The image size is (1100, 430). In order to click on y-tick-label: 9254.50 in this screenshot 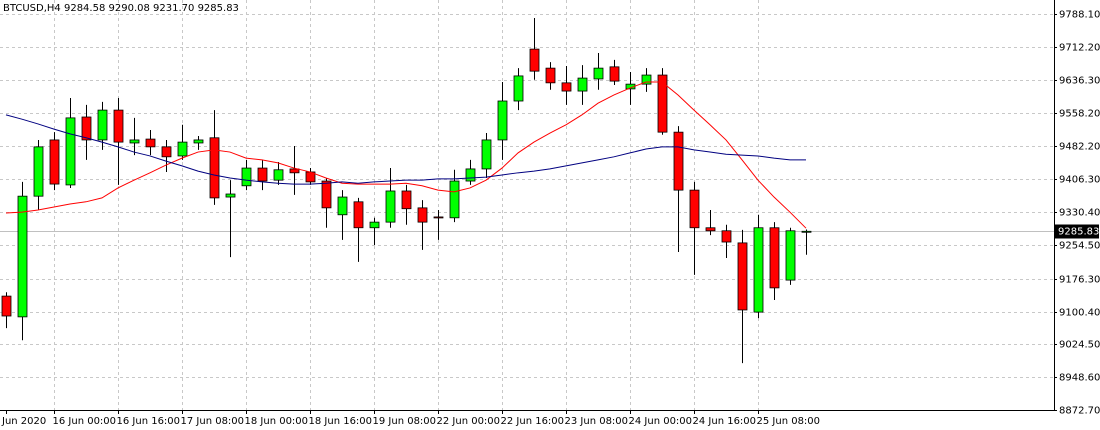, I will do `click(1079, 246)`.